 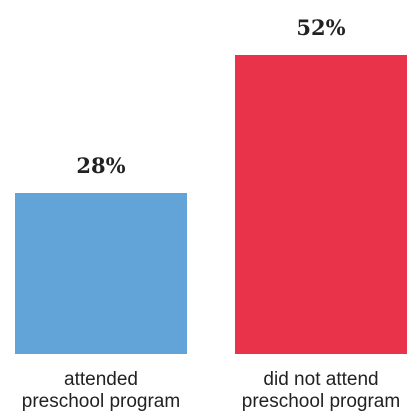 I want to click on data-label-2: 52%, so click(x=320, y=27).